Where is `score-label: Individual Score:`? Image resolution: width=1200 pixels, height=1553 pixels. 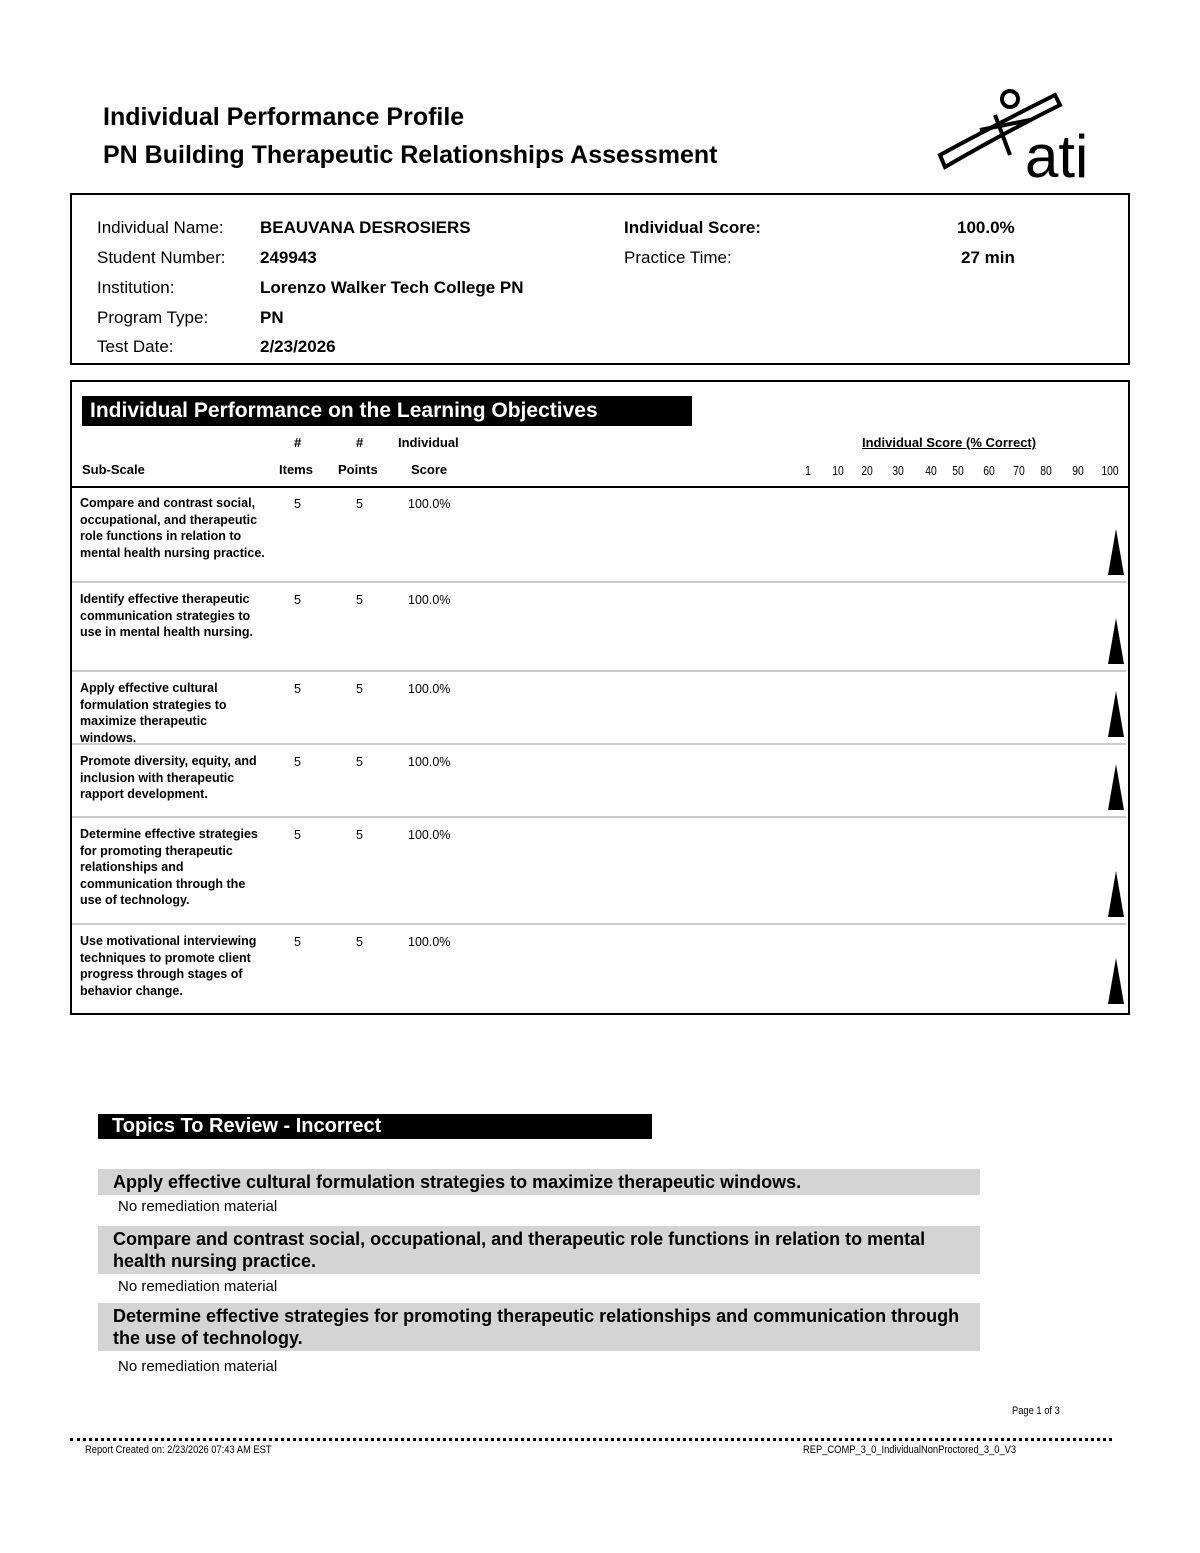
score-label: Individual Score: is located at coordinates (692, 227).